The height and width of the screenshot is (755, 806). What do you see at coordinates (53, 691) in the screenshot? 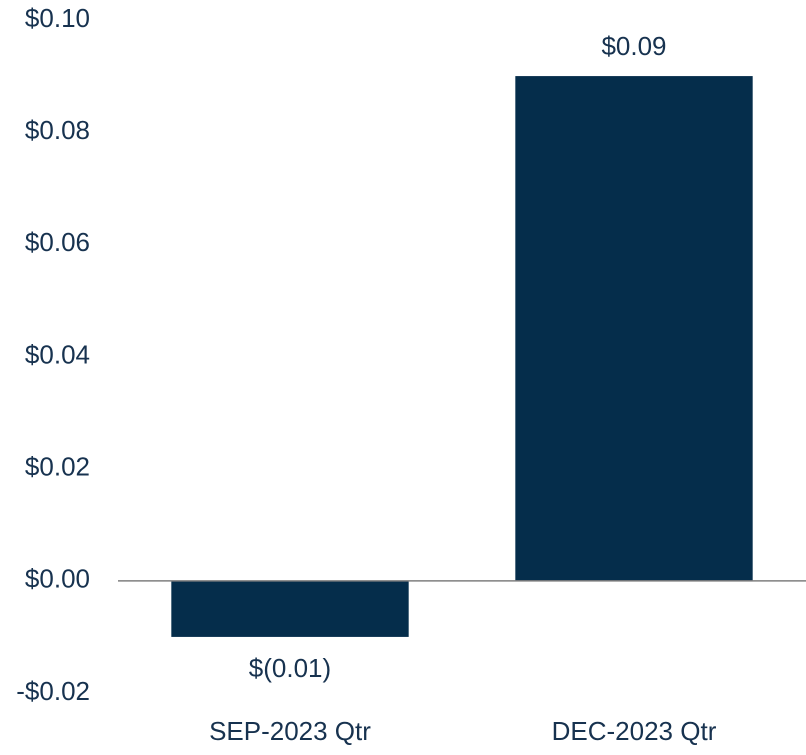
I see `y-tick-label: -$0.02` at bounding box center [53, 691].